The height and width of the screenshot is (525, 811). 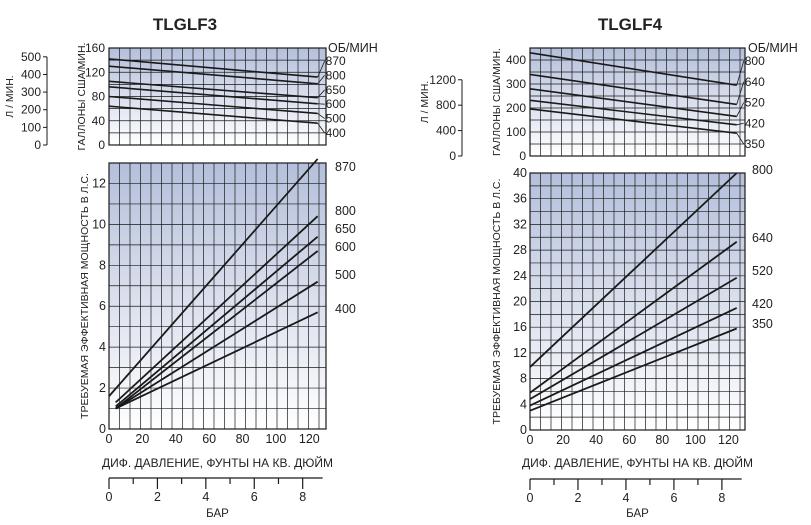 What do you see at coordinates (336, 133) in the screenshot?
I see `flow-series-rpm-label: 400` at bounding box center [336, 133].